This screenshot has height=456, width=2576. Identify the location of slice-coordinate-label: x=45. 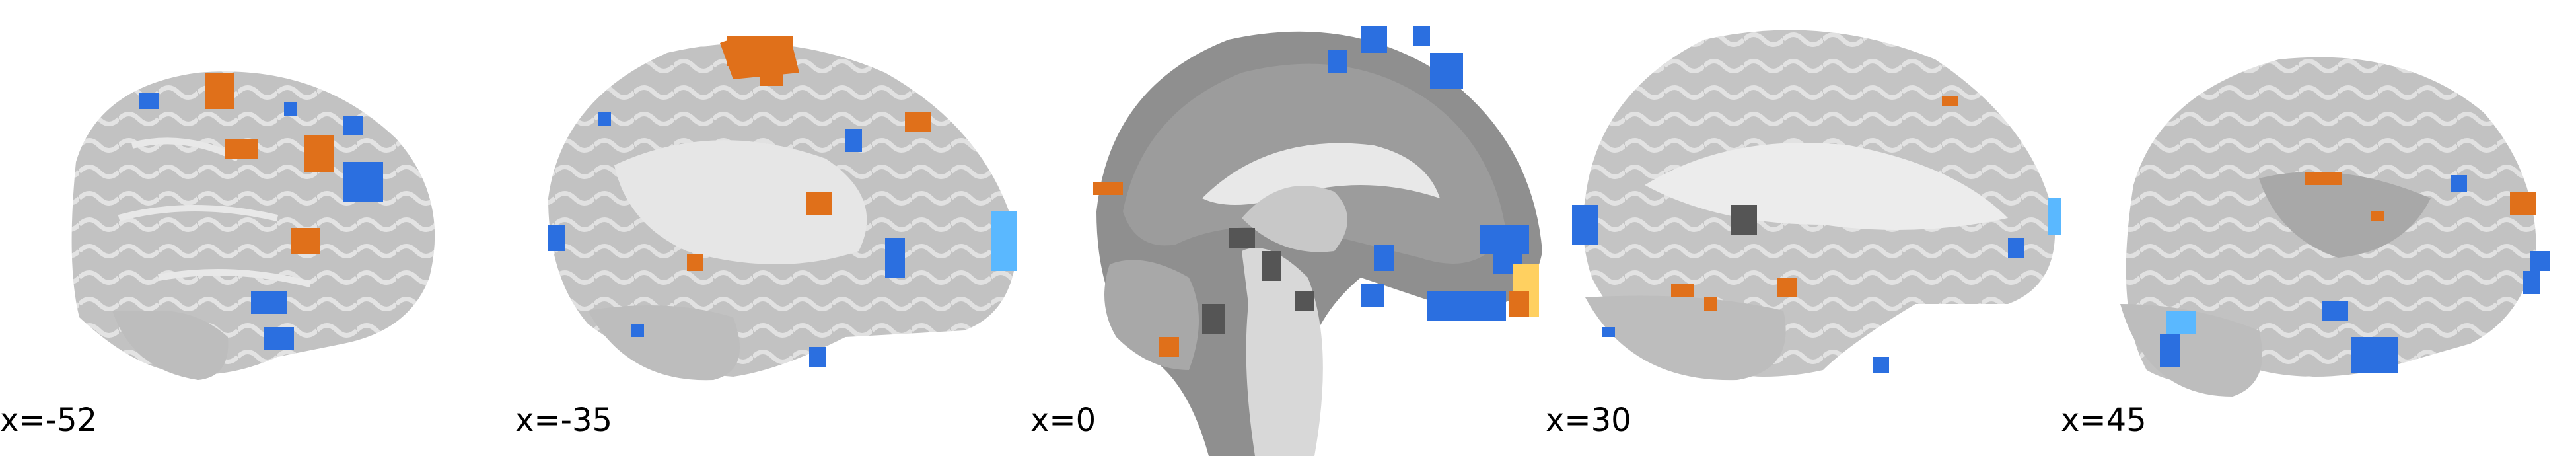
(2104, 420).